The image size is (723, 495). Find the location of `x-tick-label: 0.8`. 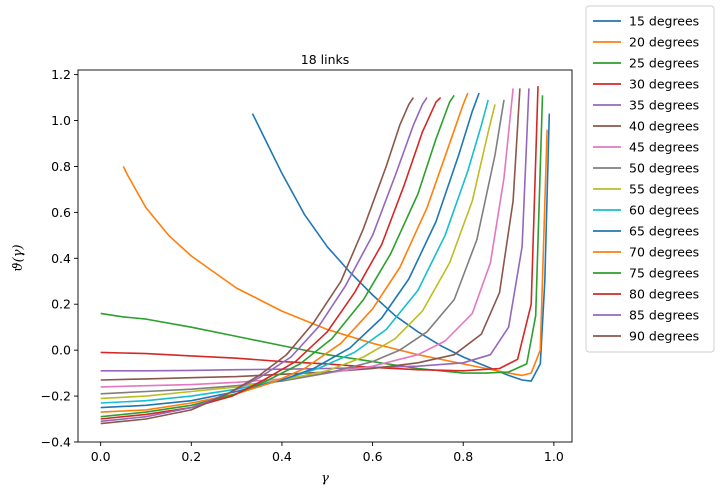

x-tick-label: 0.8 is located at coordinates (463, 456).